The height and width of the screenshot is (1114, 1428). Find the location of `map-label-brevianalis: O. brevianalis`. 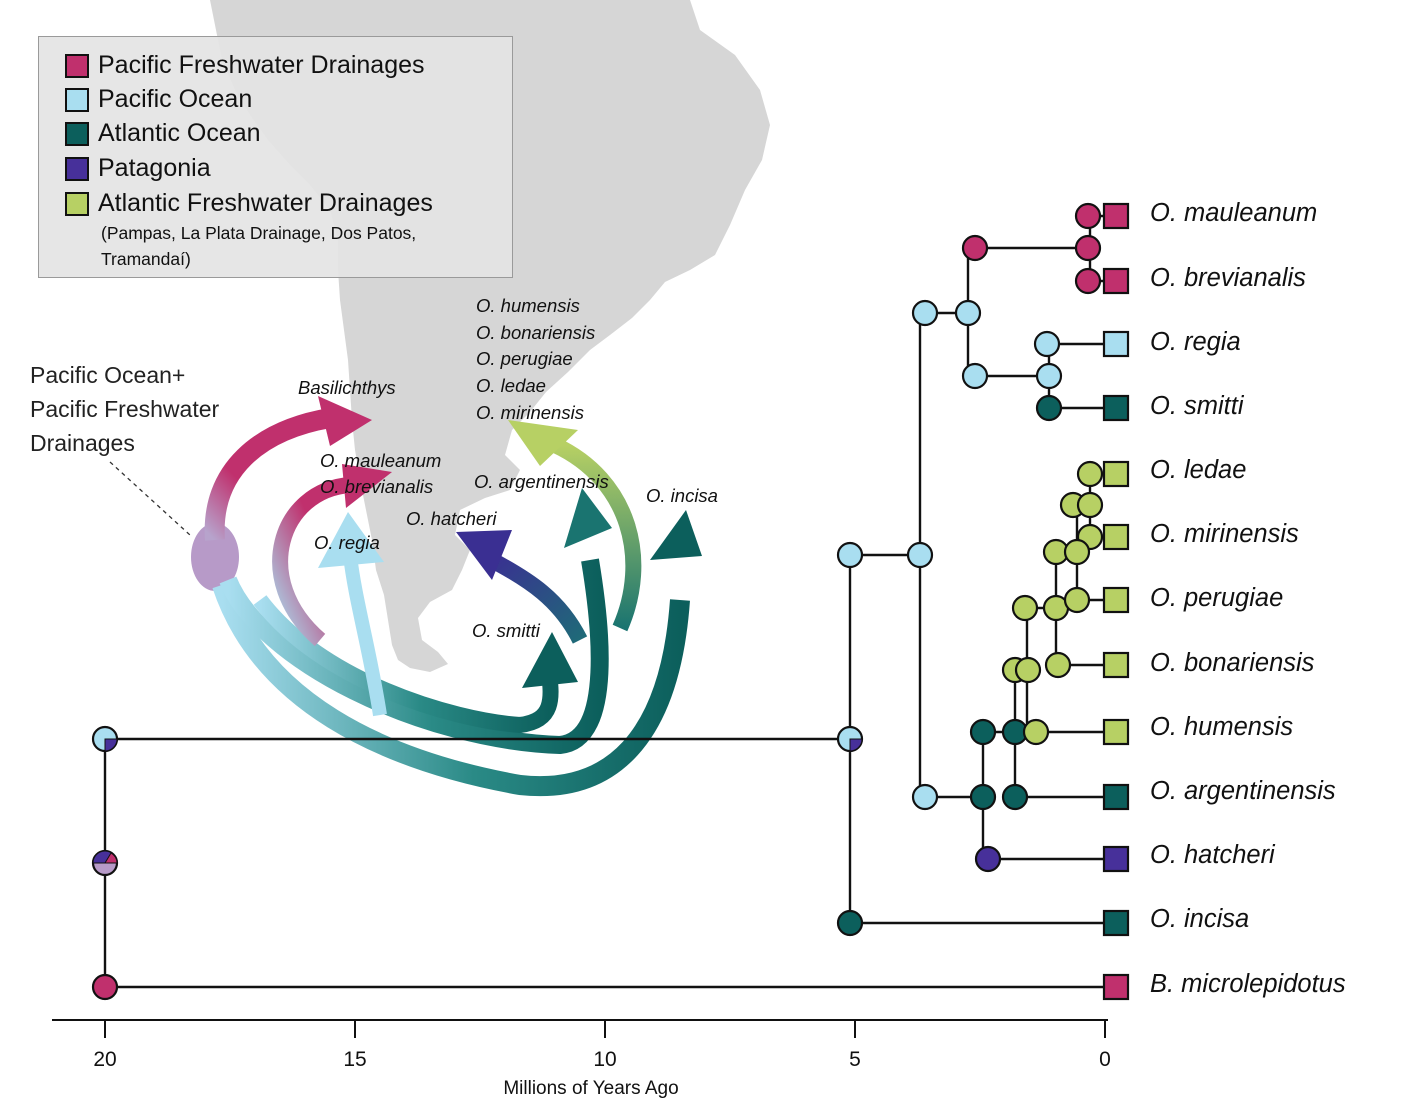

map-label-brevianalis: O. brevianalis is located at coordinates (377, 486).